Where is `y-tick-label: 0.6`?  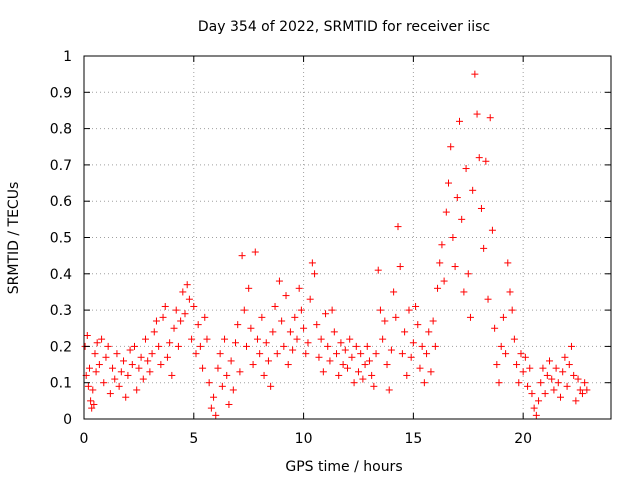 y-tick-label: 0.6 is located at coordinates (61, 202).